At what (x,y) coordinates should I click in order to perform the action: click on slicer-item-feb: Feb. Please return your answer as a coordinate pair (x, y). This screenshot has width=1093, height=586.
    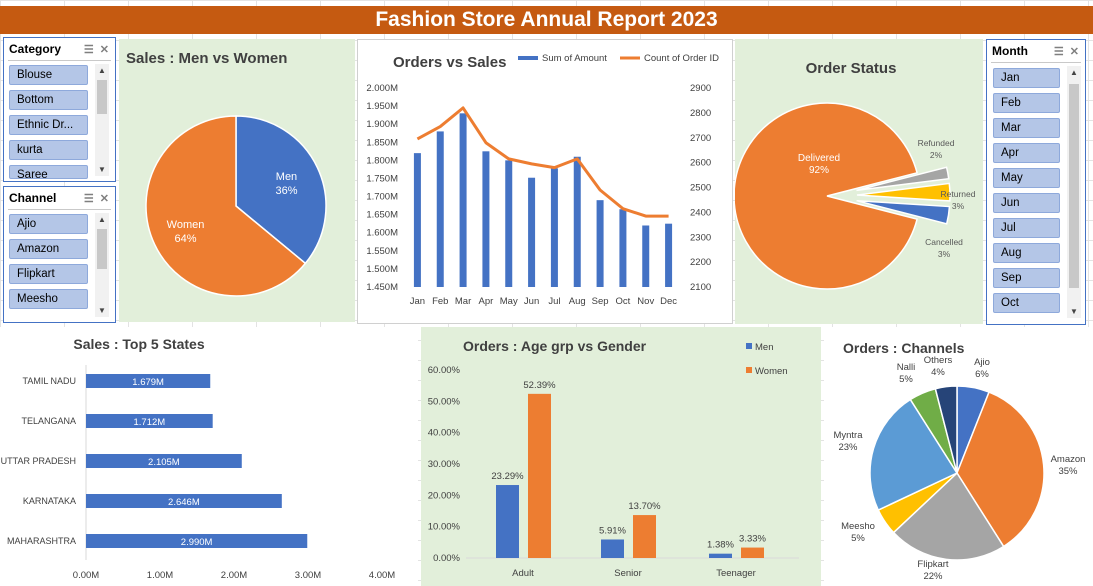
    Looking at the image, I should click on (1026, 103).